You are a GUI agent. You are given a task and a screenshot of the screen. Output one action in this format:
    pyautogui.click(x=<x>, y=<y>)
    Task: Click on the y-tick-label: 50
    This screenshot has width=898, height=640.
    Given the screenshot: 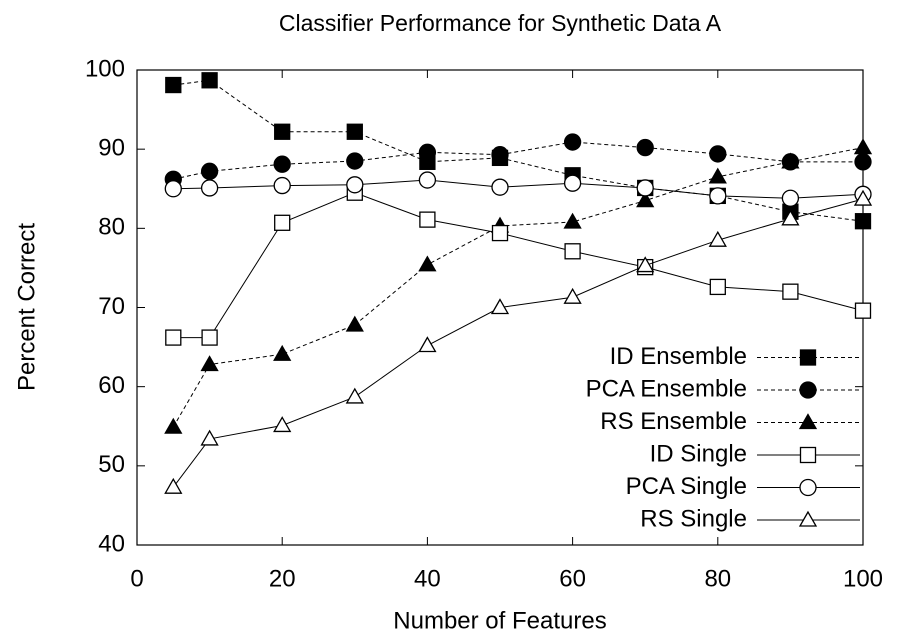 What is the action you would take?
    pyautogui.click(x=111, y=464)
    